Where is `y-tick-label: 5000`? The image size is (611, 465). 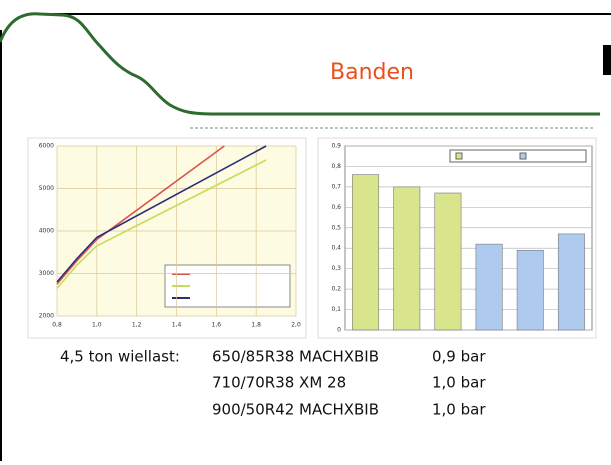 y-tick-label: 5000 is located at coordinates (46, 188).